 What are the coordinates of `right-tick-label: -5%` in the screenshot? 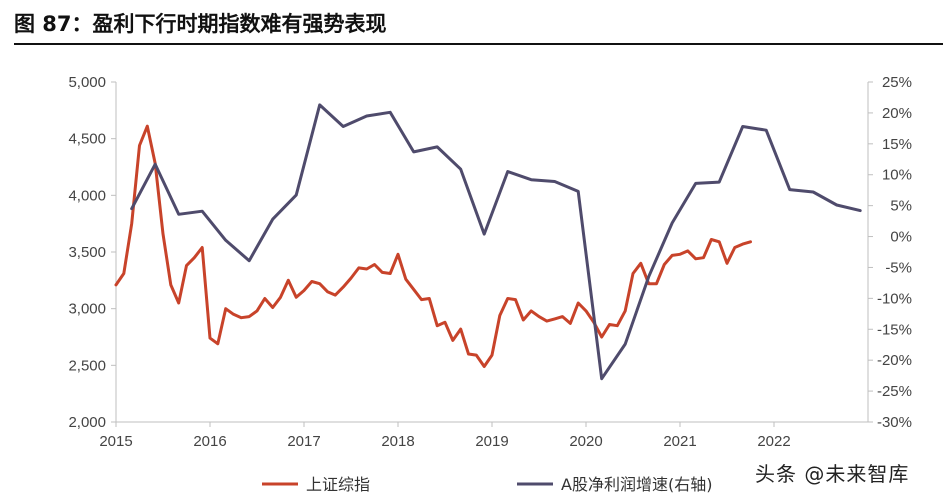 It's located at (898, 267).